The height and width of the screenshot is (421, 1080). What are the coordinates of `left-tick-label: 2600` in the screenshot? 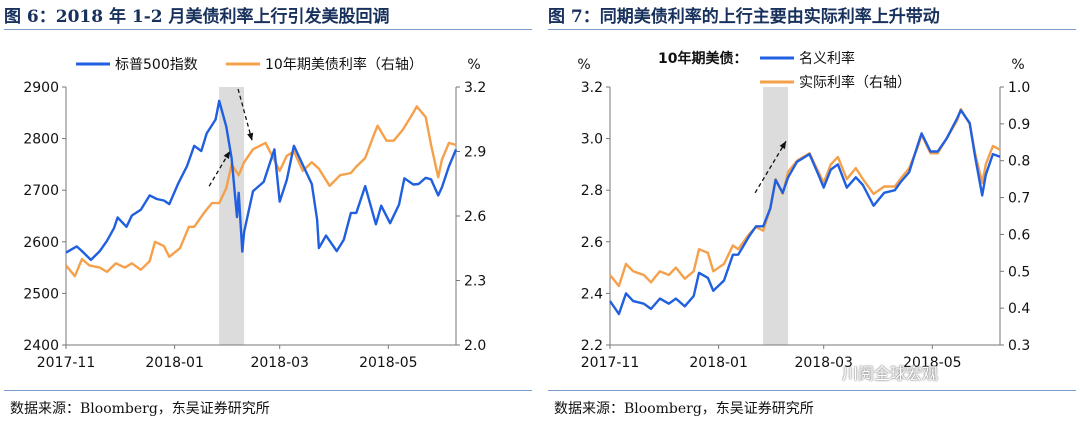 It's located at (41, 243).